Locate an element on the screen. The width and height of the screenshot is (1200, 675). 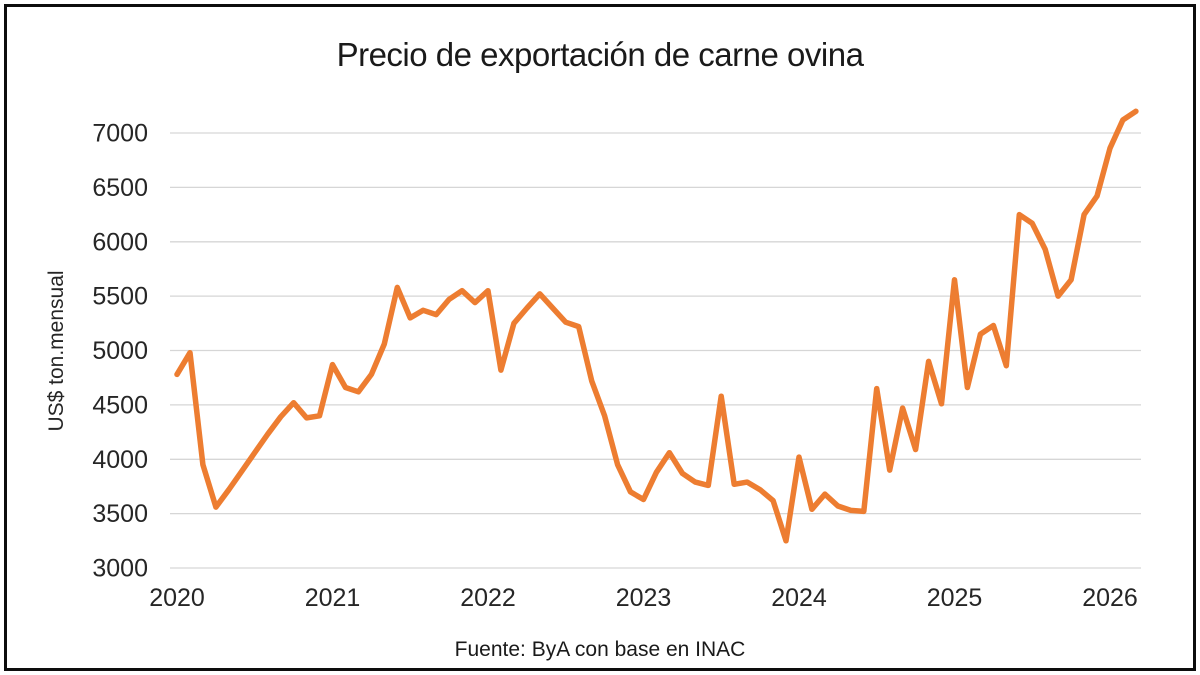
source-caption: Fuente: ByA con base en INAC is located at coordinates (600, 649).